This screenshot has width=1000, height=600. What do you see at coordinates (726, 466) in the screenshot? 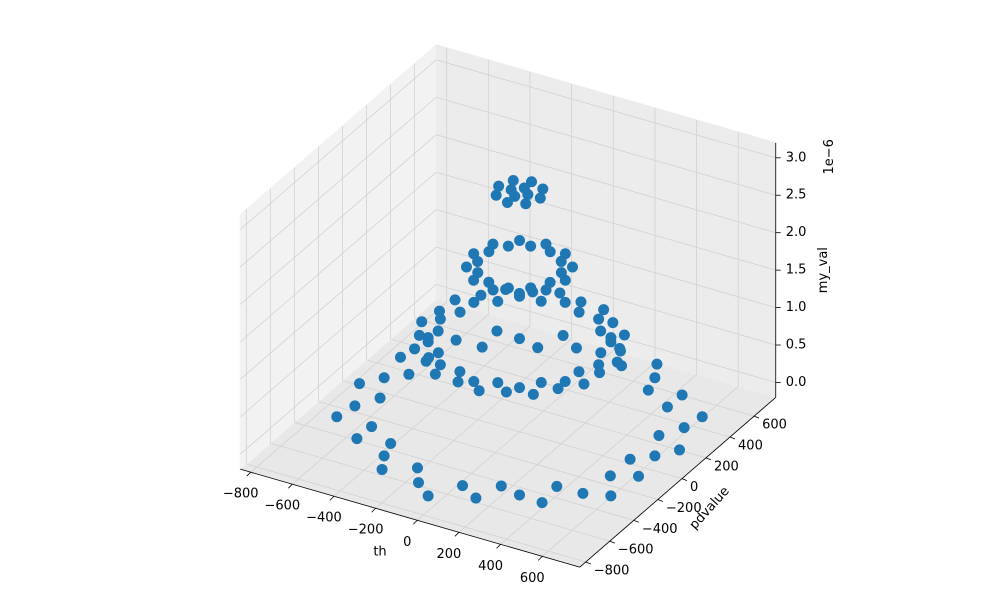
I see `y-tick-label: 200` at bounding box center [726, 466].